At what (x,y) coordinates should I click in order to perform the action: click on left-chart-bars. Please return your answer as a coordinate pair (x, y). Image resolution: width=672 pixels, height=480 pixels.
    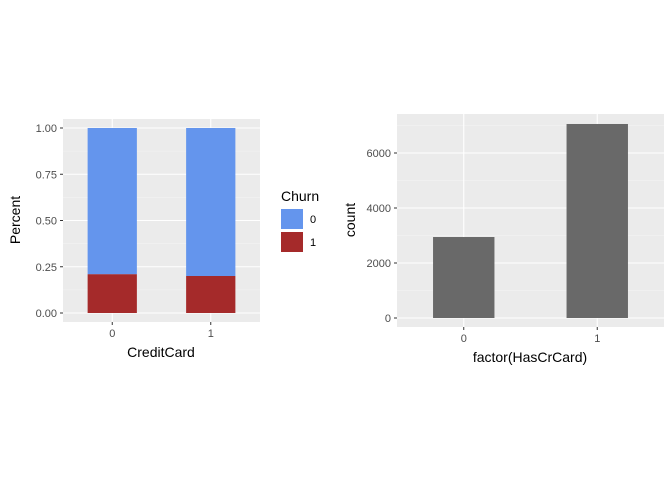
    Looking at the image, I should click on (161, 220).